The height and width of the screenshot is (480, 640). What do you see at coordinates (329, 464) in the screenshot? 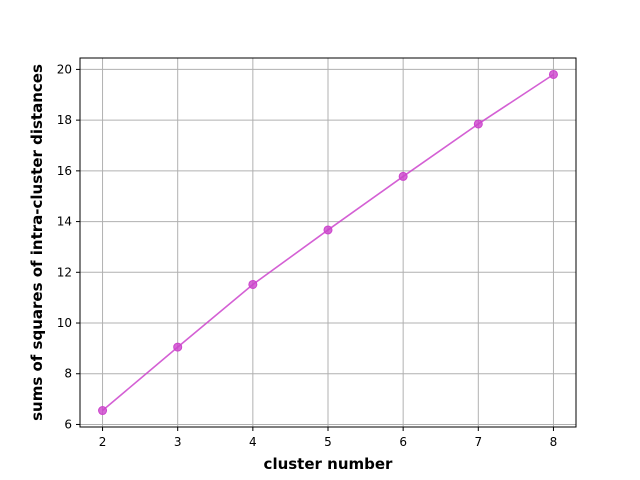
I see `x-axis-label: cluster number` at bounding box center [329, 464].